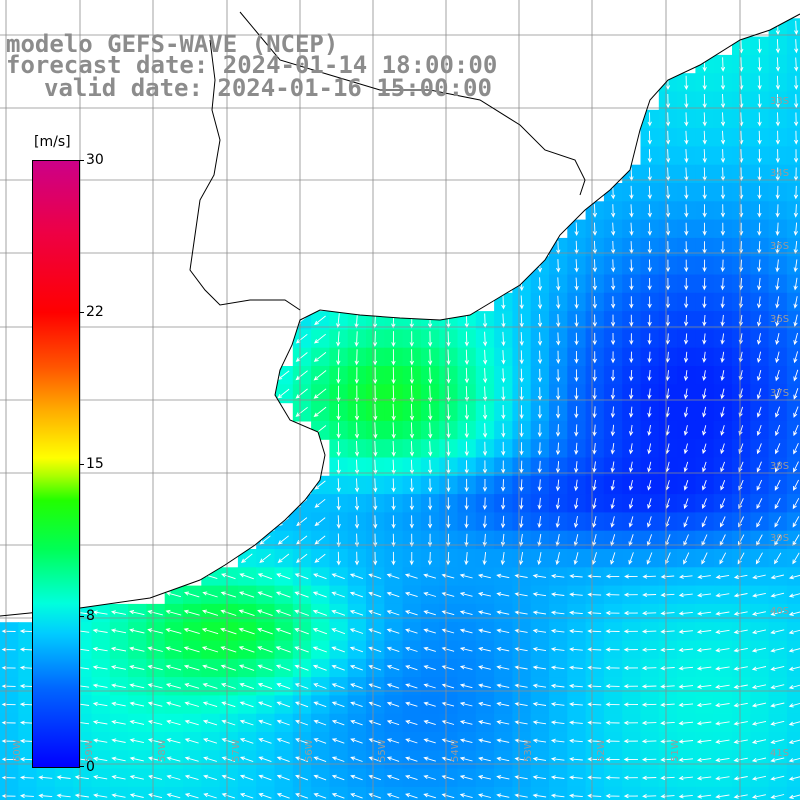 The height and width of the screenshot is (800, 800). I want to click on valid-date: valid date: 2024-01-16 15:00:00, so click(268, 88).